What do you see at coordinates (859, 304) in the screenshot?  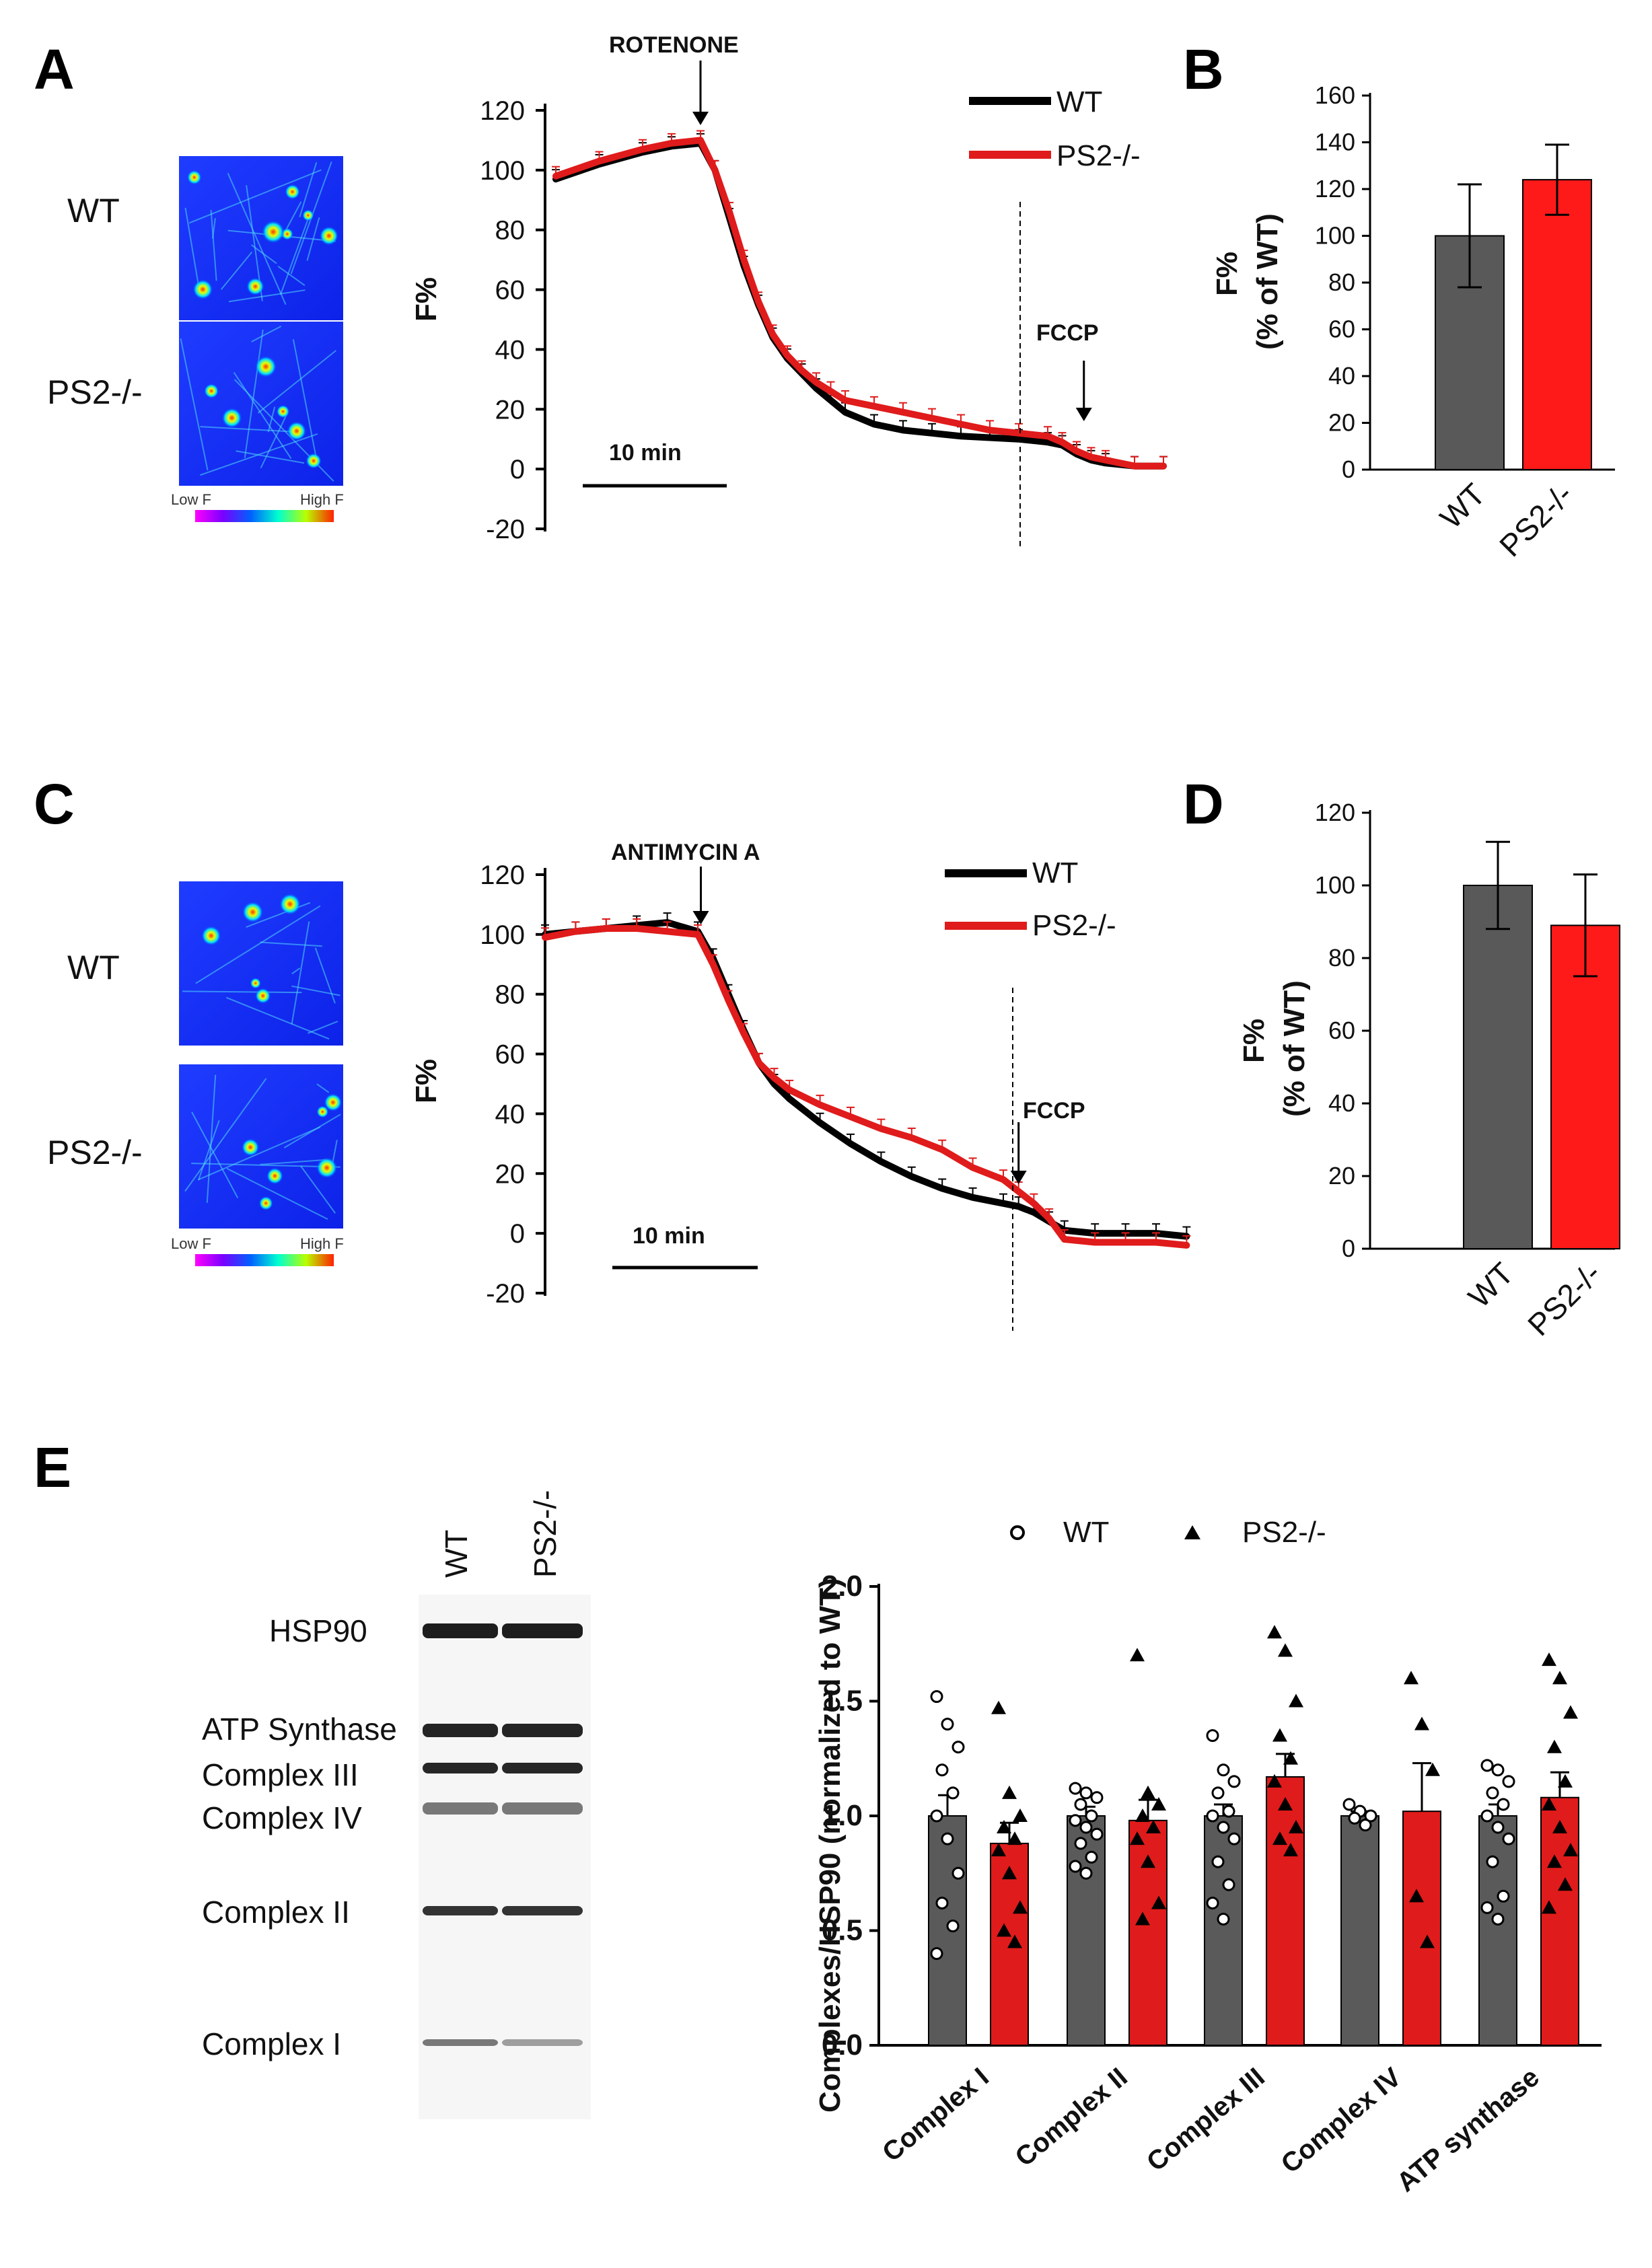 I see `series-line-wt` at bounding box center [859, 304].